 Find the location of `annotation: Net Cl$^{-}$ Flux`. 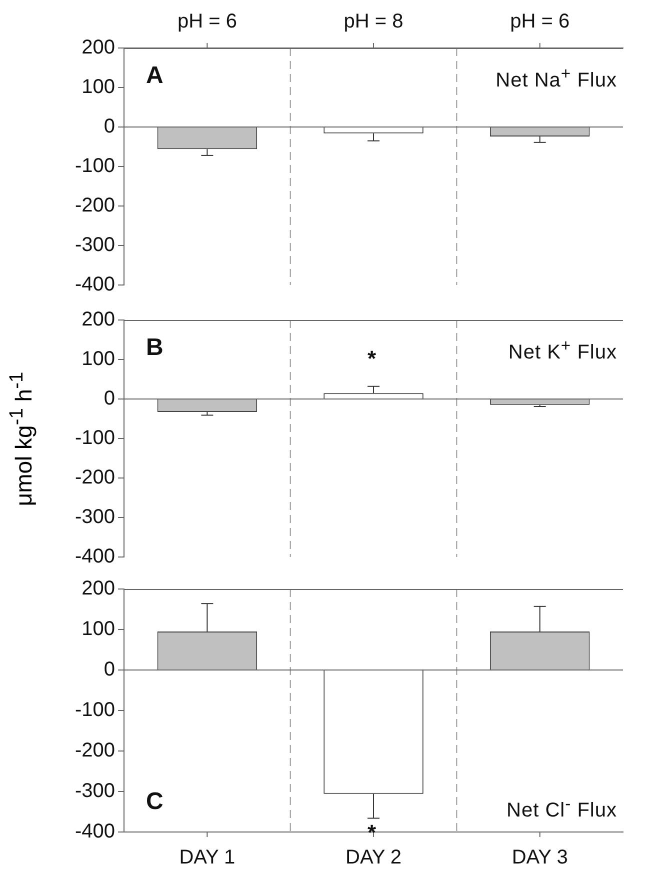

annotation: Net Cl$^{-}$ Flux is located at coordinates (561, 808).